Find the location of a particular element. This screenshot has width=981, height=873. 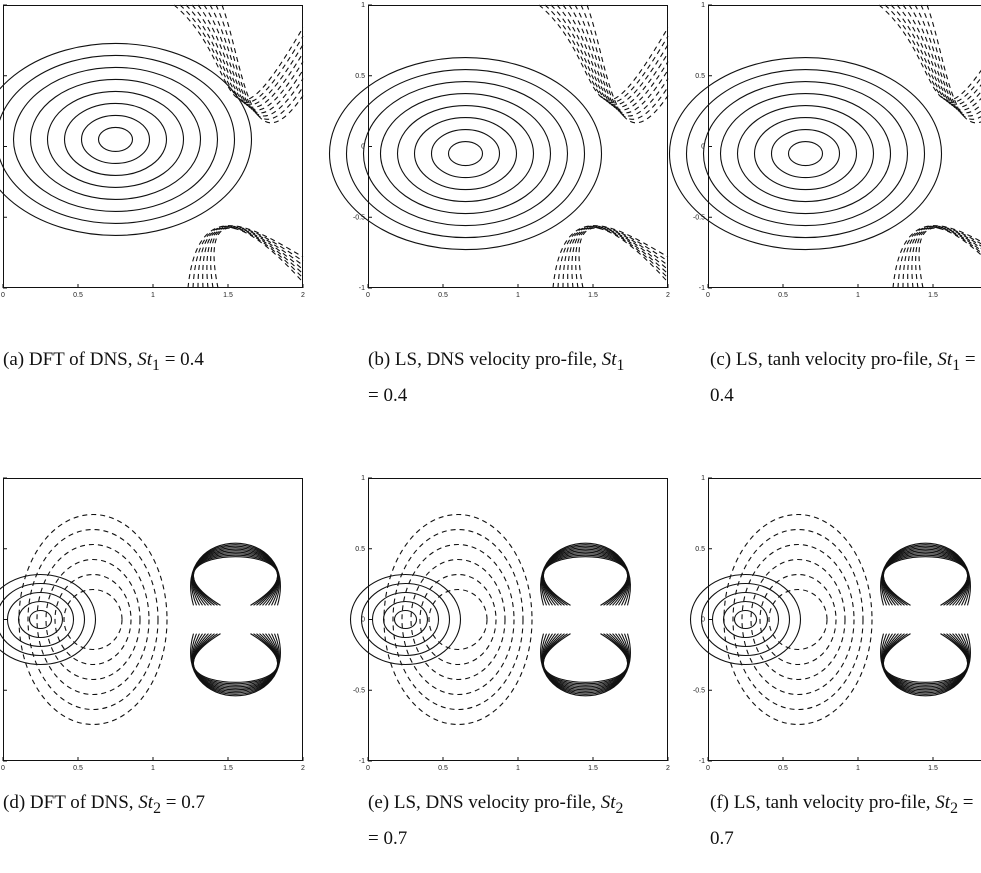

caption-label: (a) is located at coordinates (14, 359).